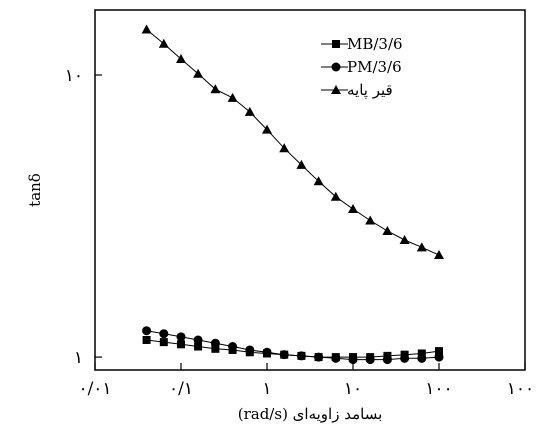  Describe the element at coordinates (266, 389) in the screenshot. I see `x-tick-label-2: ۱` at that location.